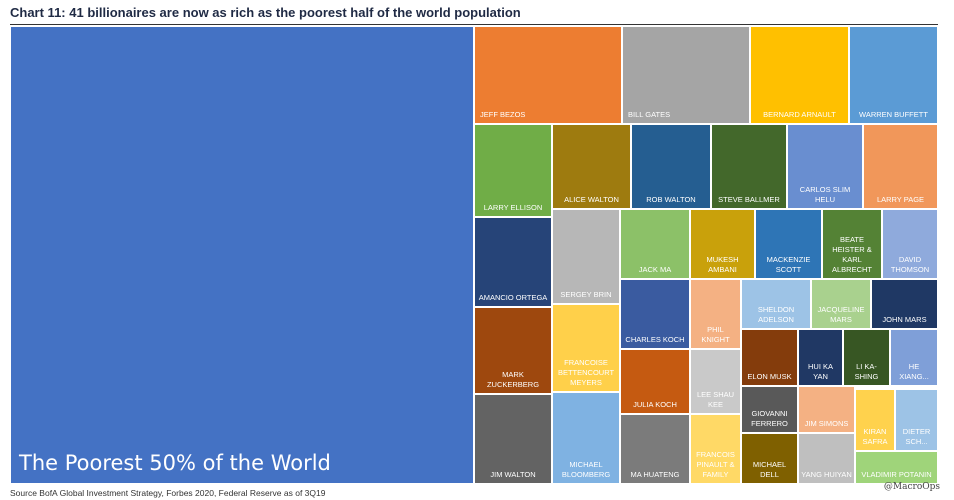 The width and height of the screenshot is (954, 500). I want to click on cell-label: KIRAN SAFRA, so click(875, 436).